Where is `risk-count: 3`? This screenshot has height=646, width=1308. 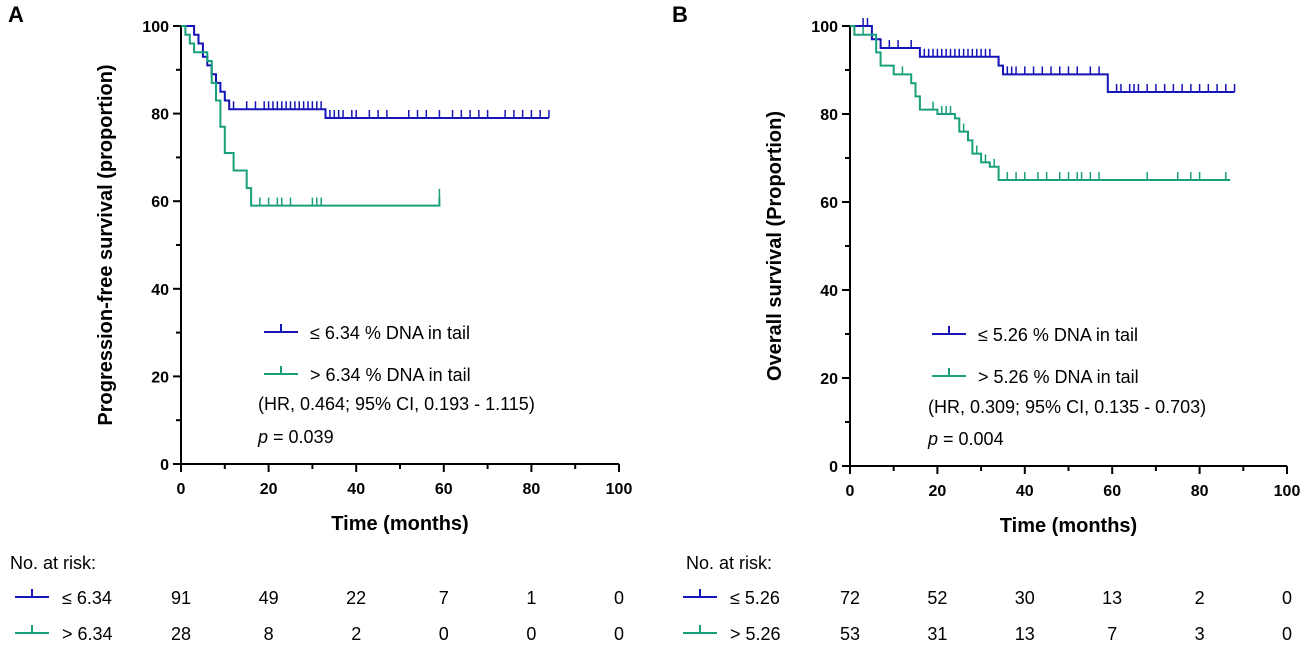
risk-count: 3 is located at coordinates (1200, 634).